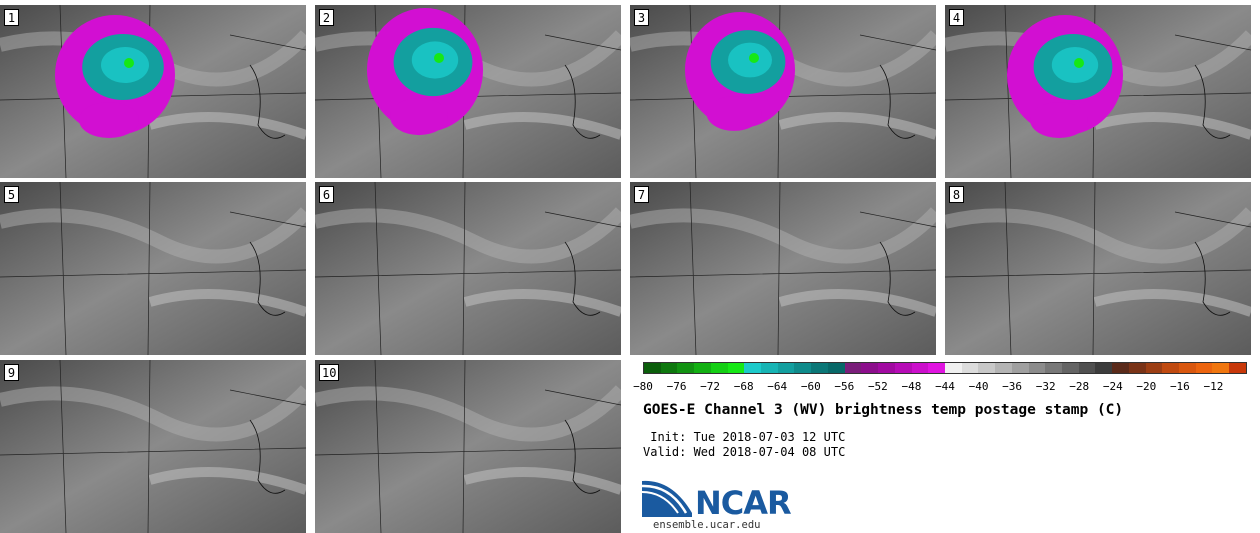 This screenshot has width=1260, height=533. I want to click on panel-number: 6, so click(326, 194).